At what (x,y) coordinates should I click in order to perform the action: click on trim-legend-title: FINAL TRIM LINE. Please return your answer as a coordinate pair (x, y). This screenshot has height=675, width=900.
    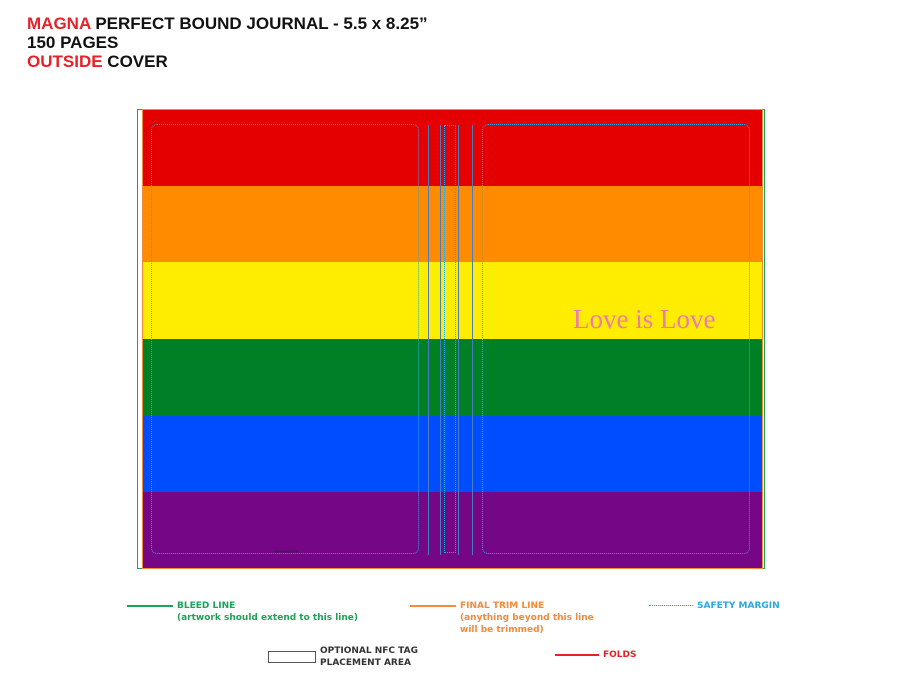
    Looking at the image, I should click on (502, 606).